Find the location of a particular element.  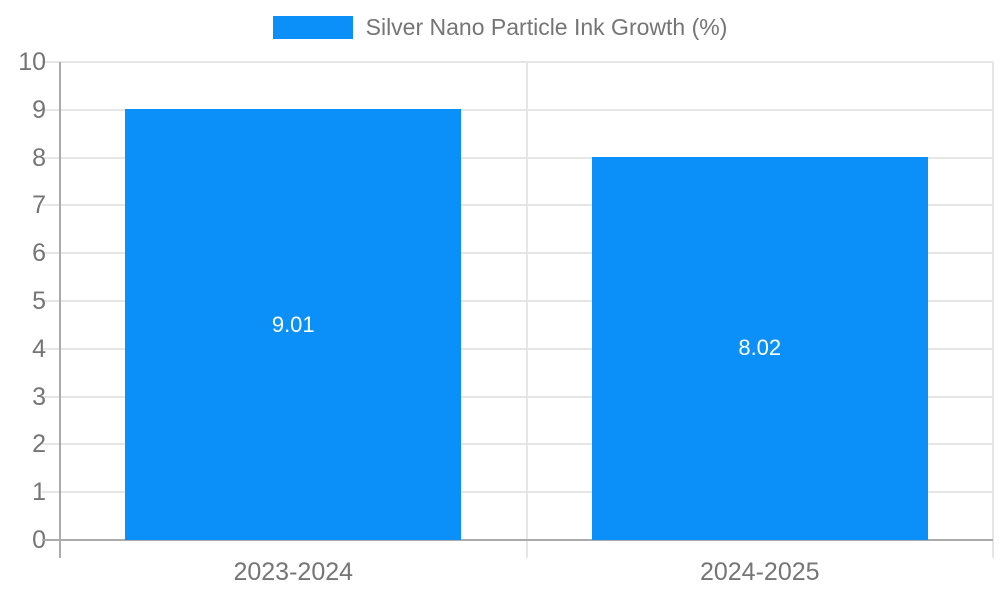

y-tick-label: 0 is located at coordinates (39, 540).